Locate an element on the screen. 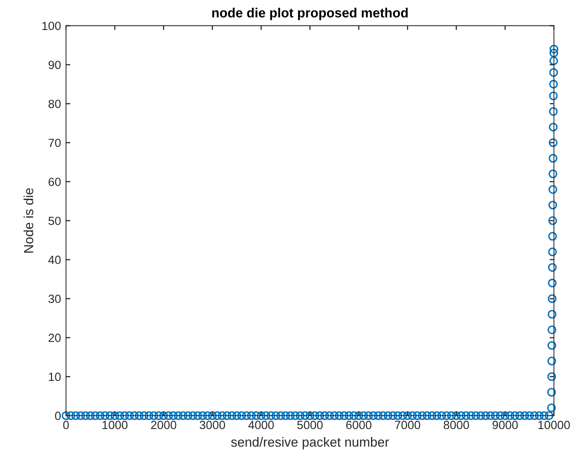  x-tick-label: 5000 is located at coordinates (310, 425).